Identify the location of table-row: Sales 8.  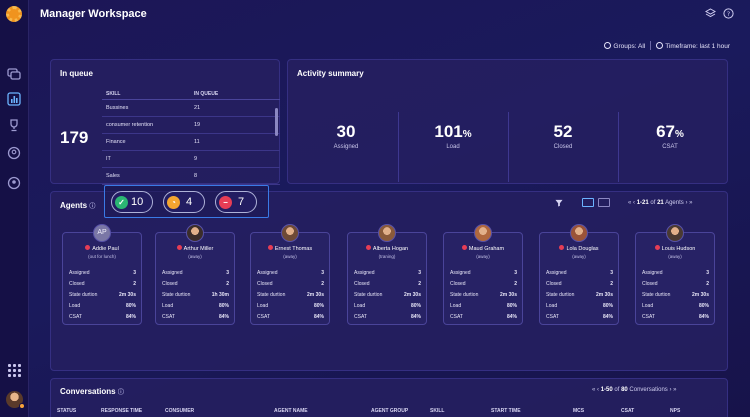
(191, 176).